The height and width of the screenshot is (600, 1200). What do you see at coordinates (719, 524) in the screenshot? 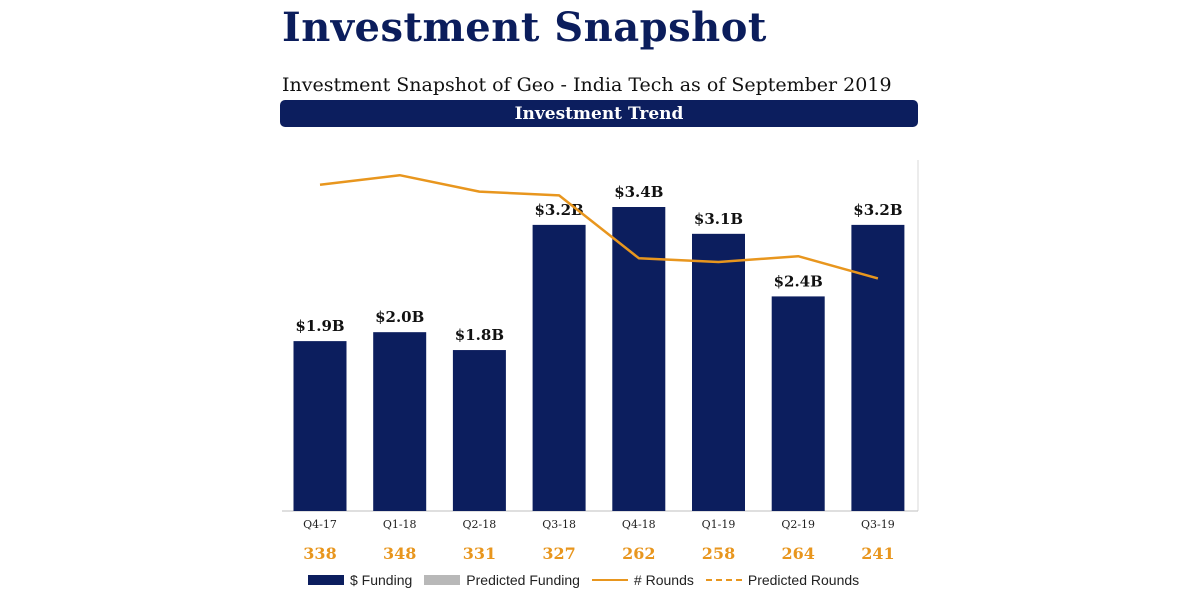
I see `x-tick-label: Q1-19` at bounding box center [719, 524].